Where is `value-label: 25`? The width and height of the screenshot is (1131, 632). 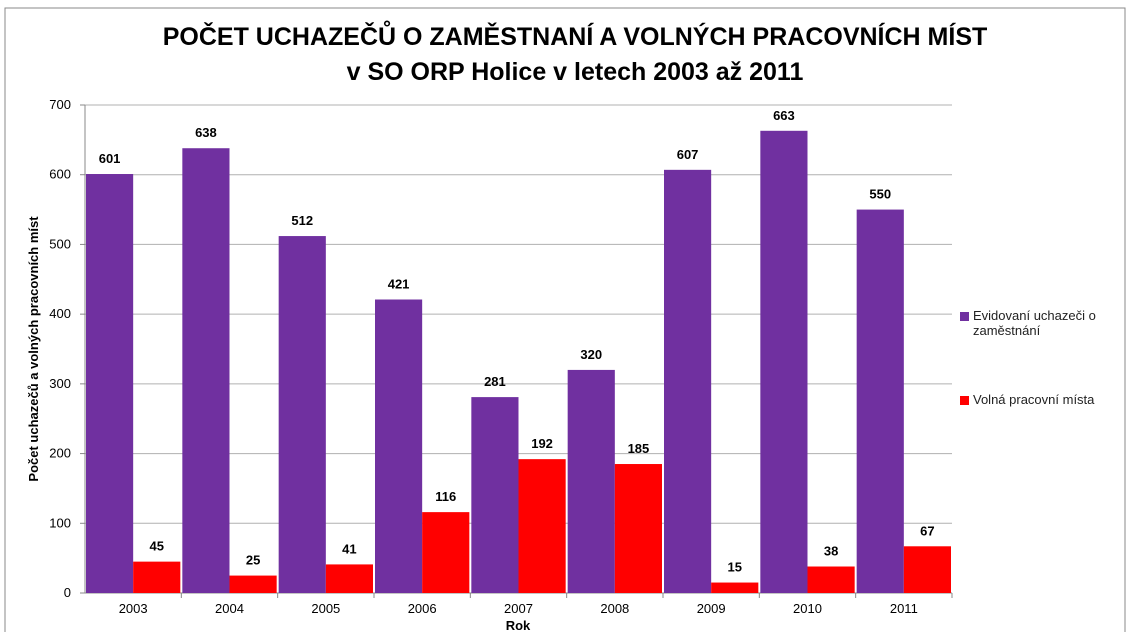 value-label: 25 is located at coordinates (253, 560).